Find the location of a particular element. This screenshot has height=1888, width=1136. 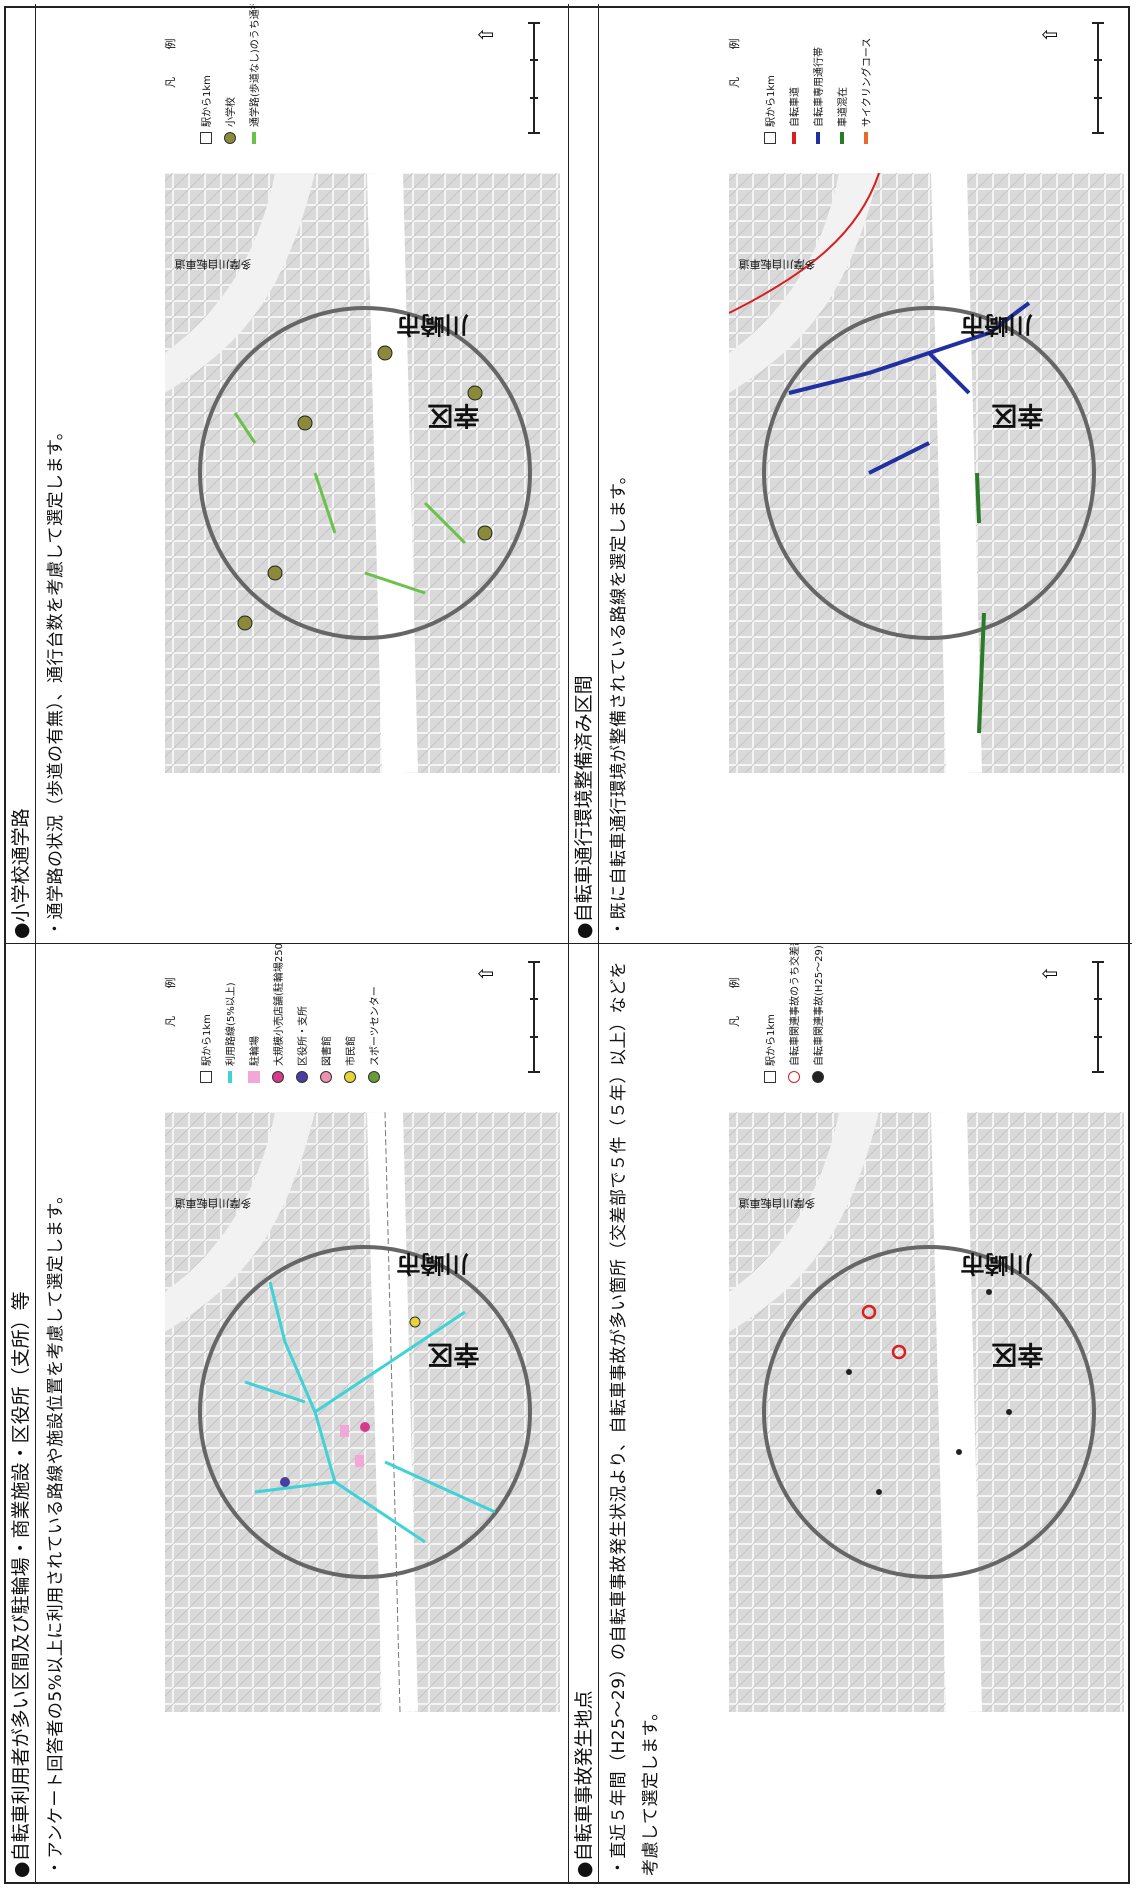

legend-item: 図書館 is located at coordinates (325, 1013).